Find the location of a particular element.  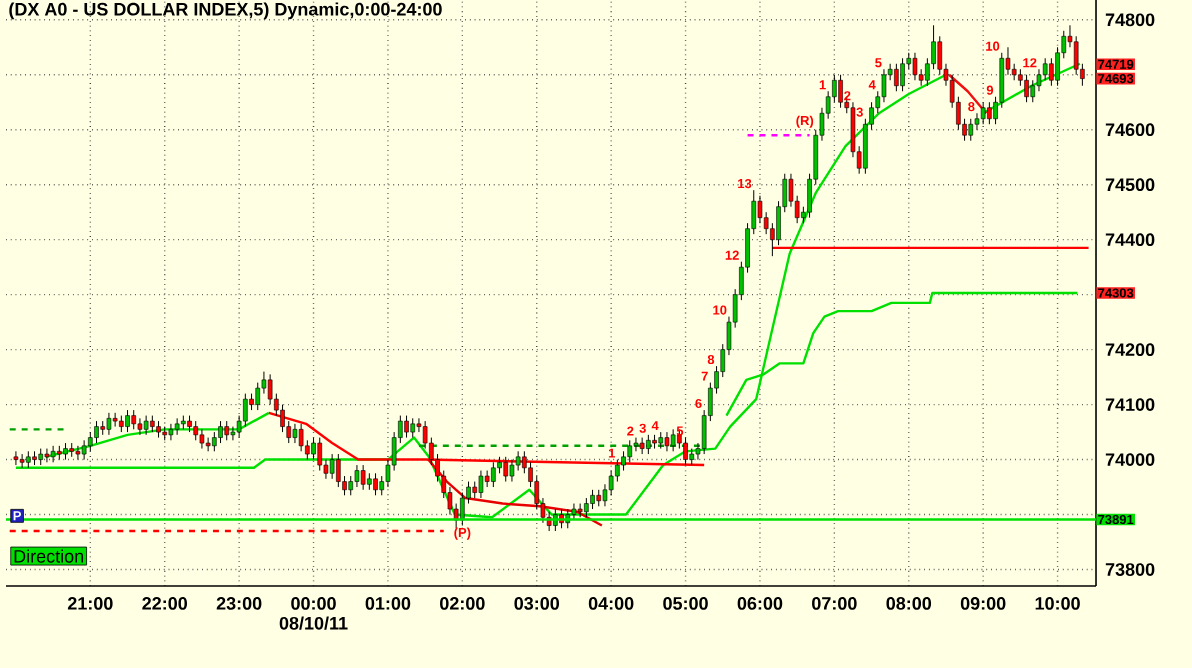

x-tick-label: 01:00 is located at coordinates (388, 603).